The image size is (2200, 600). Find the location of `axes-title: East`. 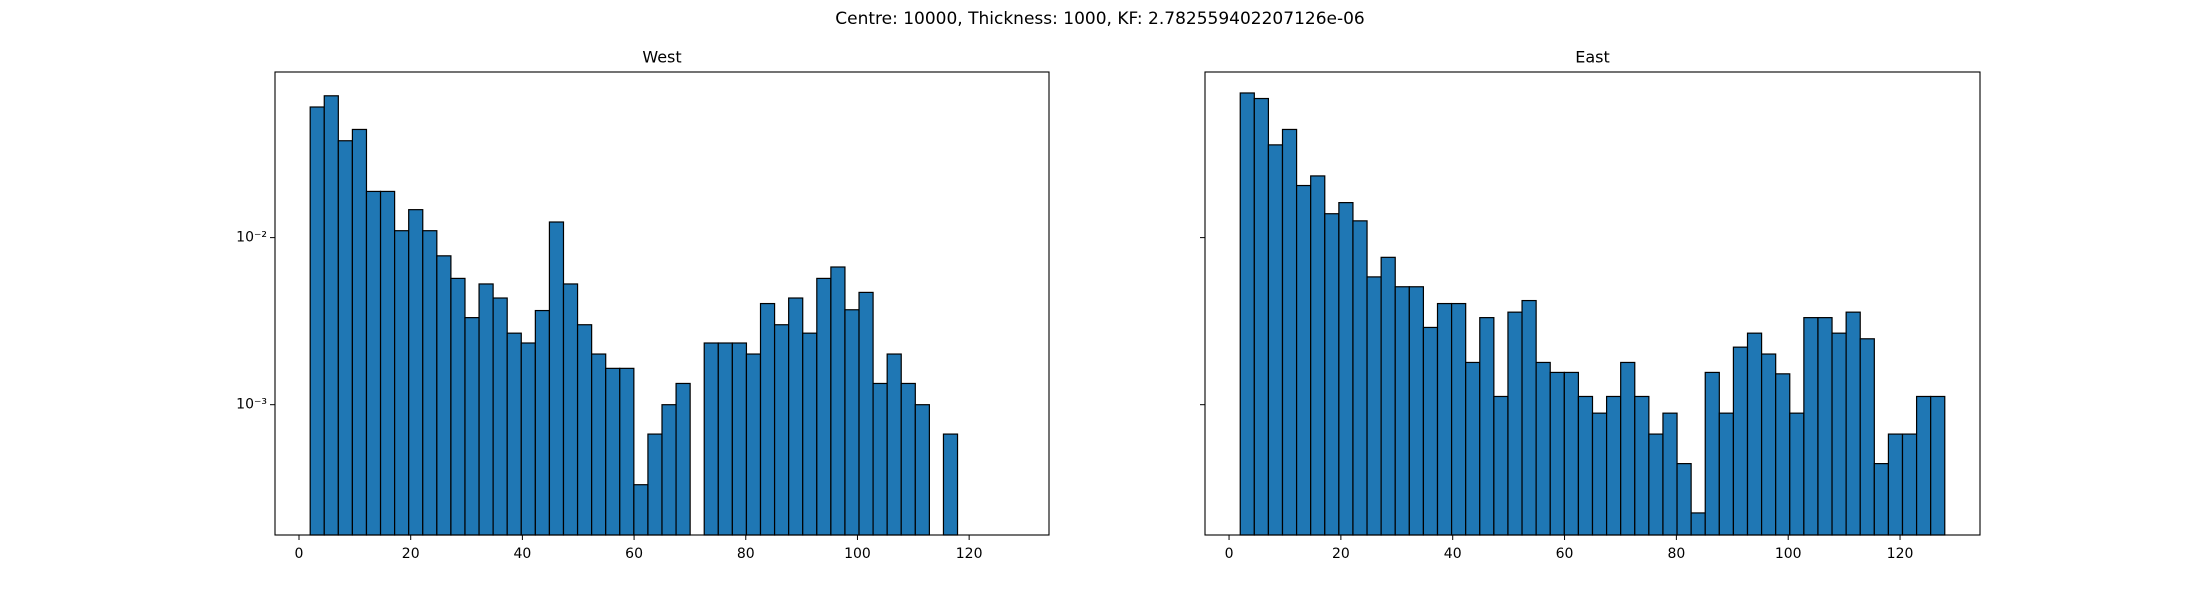

axes-title: East is located at coordinates (1592, 57).